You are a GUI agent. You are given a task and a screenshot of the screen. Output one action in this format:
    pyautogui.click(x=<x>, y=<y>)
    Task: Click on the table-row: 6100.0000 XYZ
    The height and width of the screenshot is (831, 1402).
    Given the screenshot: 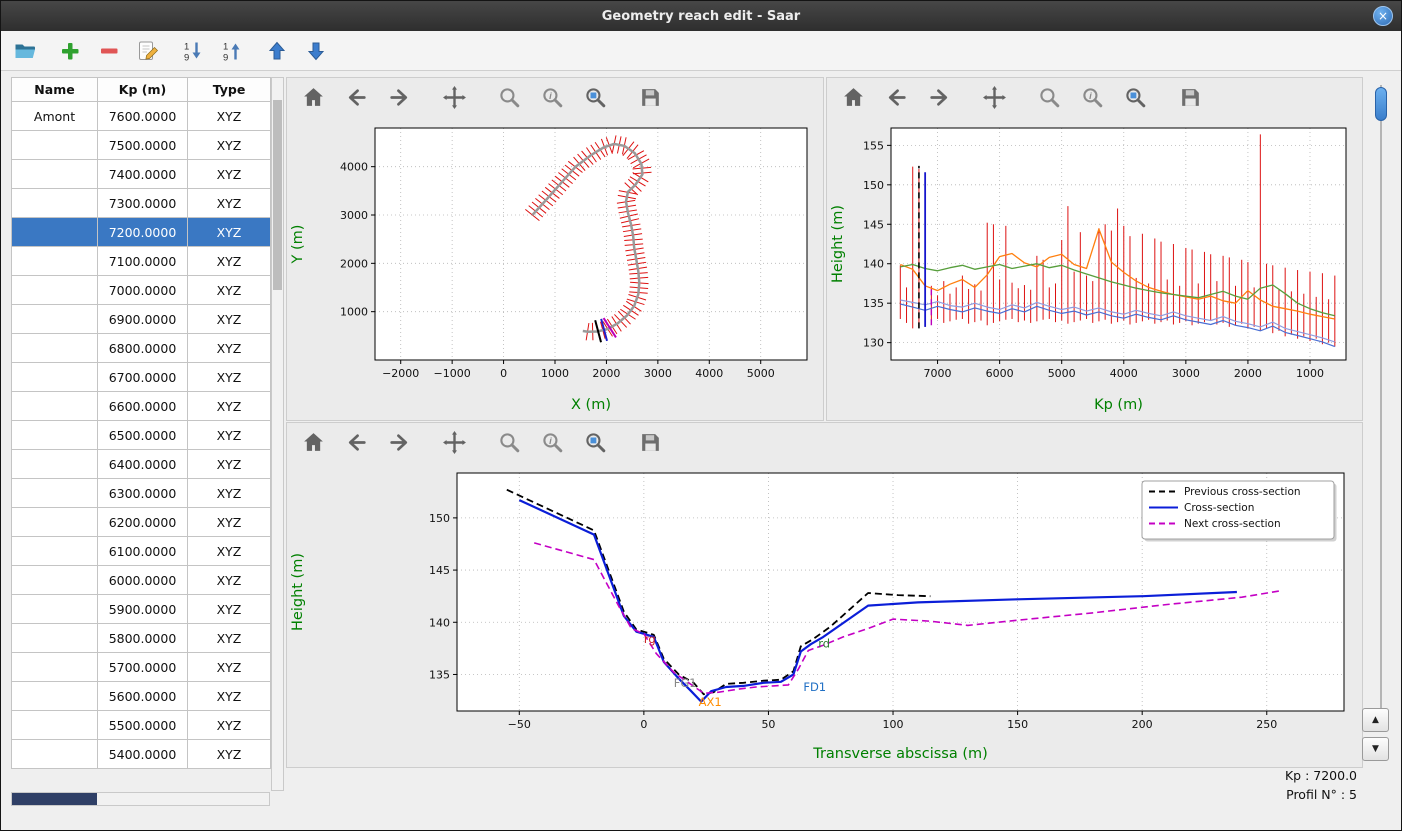 What is the action you would take?
    pyautogui.click(x=141, y=551)
    